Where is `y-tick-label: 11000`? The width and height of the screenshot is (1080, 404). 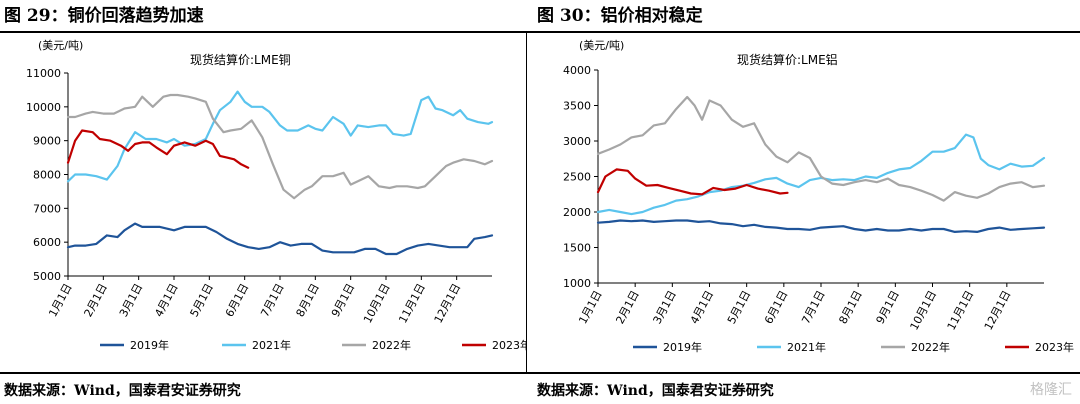 y-tick-label: 11000 is located at coordinates (43, 73).